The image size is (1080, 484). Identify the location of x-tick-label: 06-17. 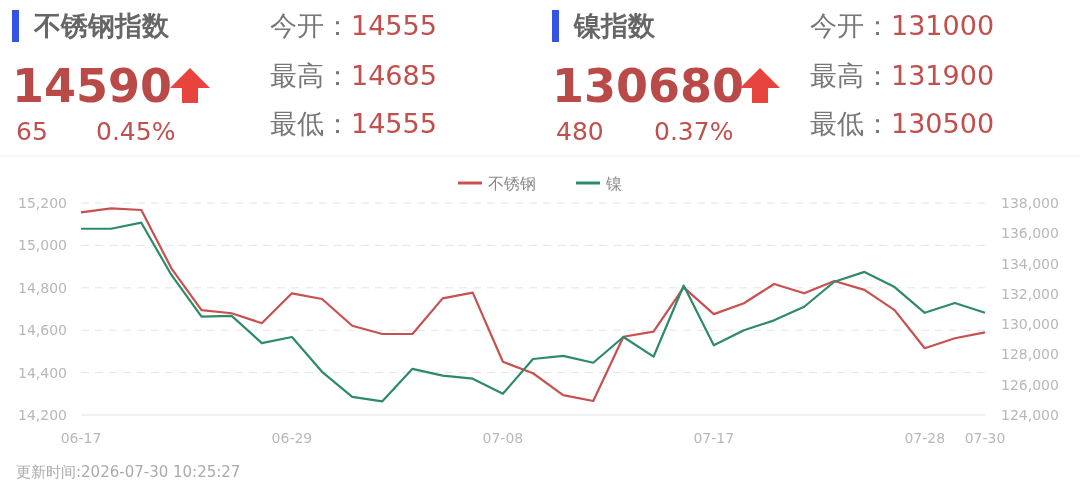
(81, 438).